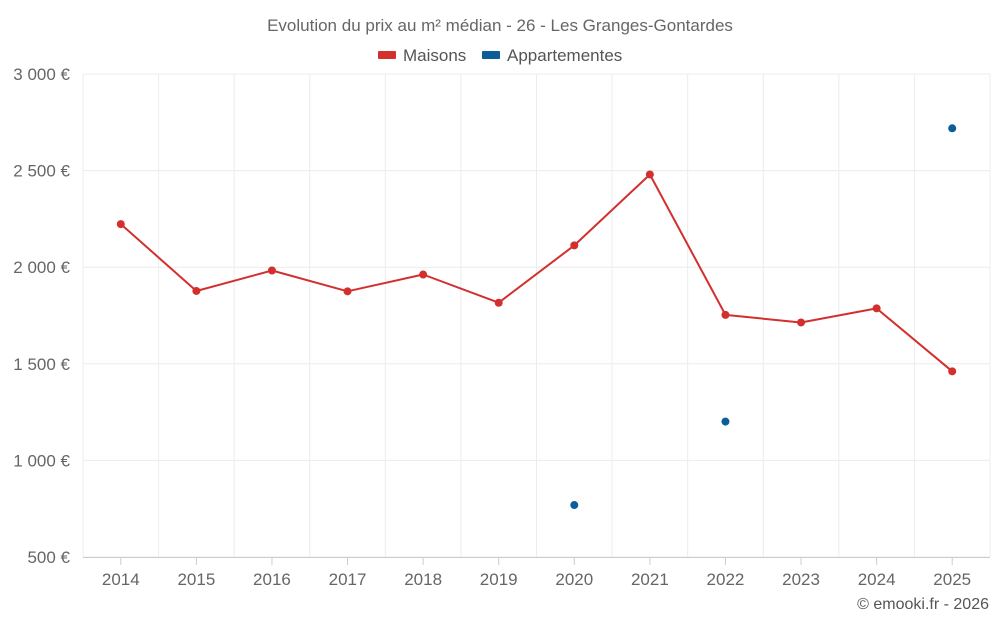 This screenshot has width=1000, height=625. I want to click on x-tick-label-2023: 2023, so click(801, 579).